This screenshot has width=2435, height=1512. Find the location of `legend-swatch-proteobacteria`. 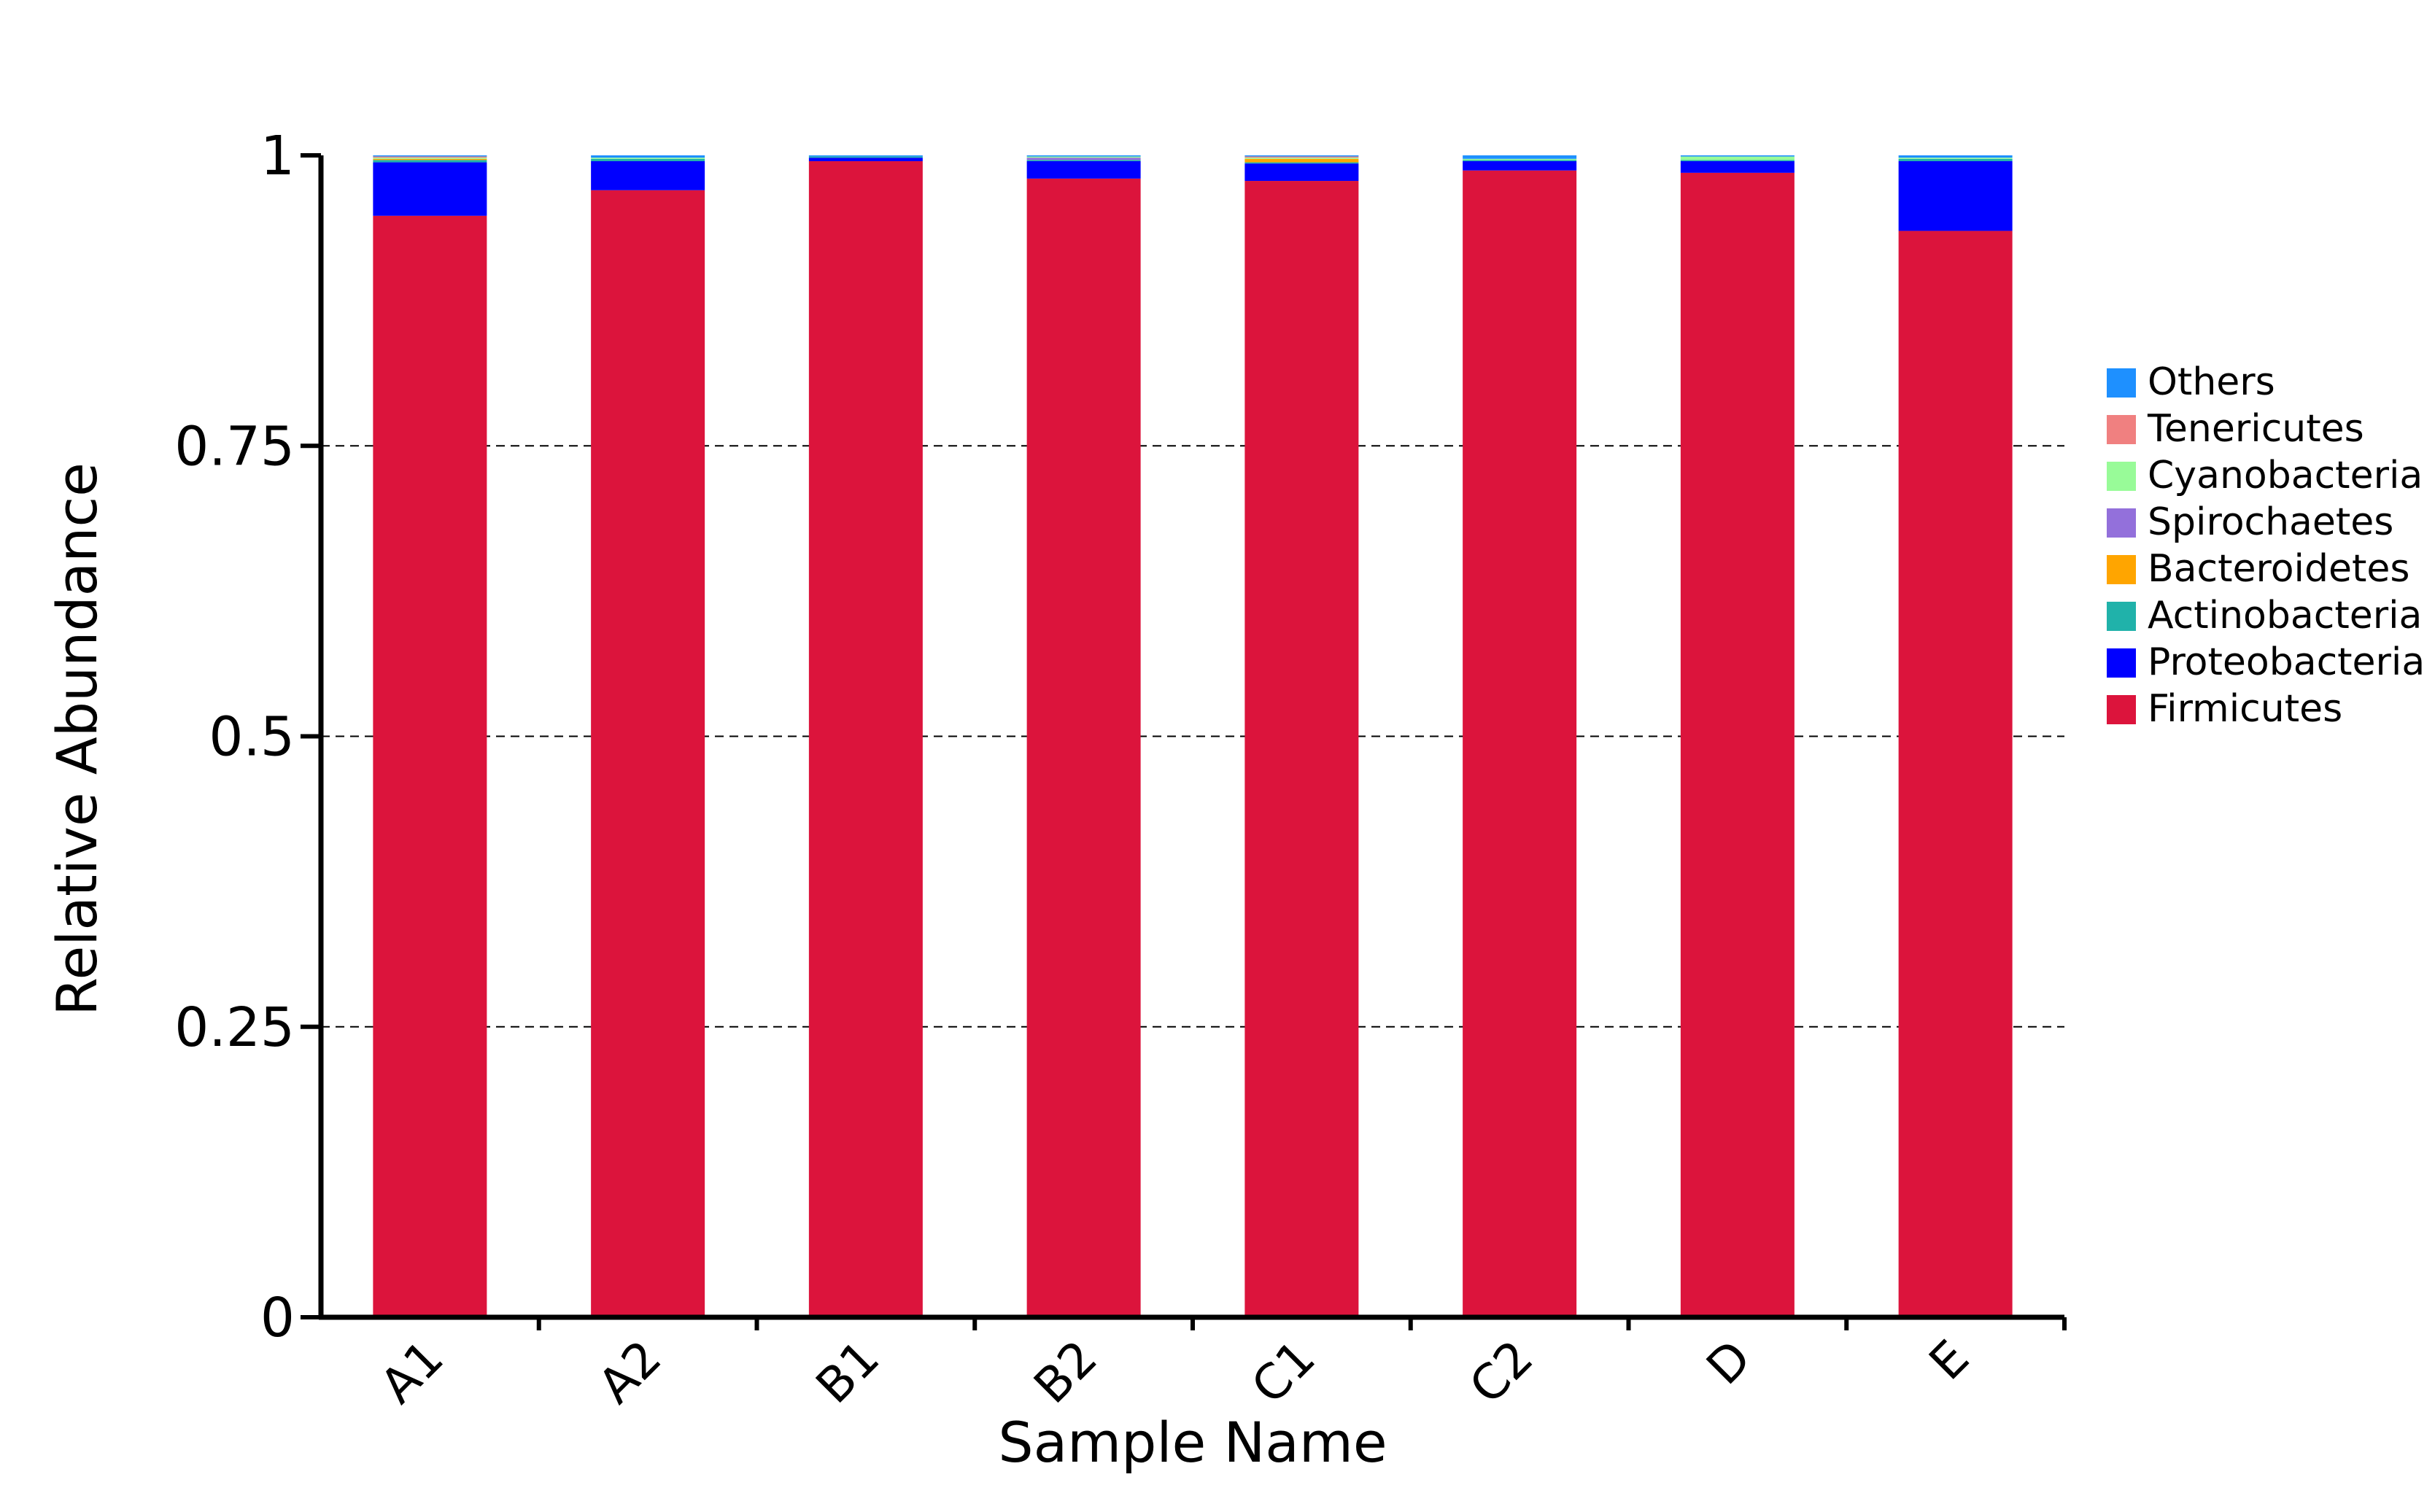

legend-swatch-proteobacteria is located at coordinates (2121, 663).